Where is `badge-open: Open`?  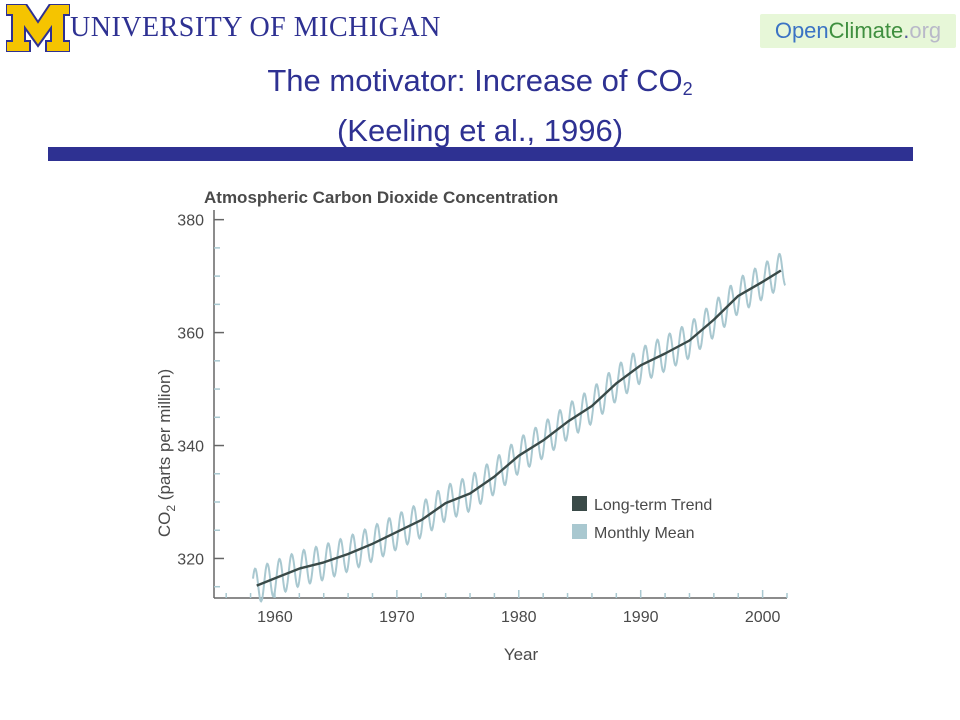
badge-open: Open is located at coordinates (801, 30).